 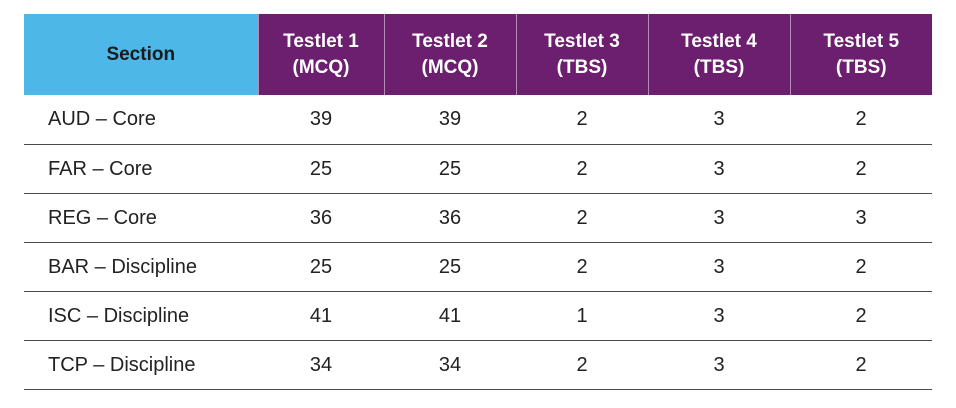 What do you see at coordinates (581, 54) in the screenshot?
I see `column-header-testlet-3: Testlet 3 (TBS)` at bounding box center [581, 54].